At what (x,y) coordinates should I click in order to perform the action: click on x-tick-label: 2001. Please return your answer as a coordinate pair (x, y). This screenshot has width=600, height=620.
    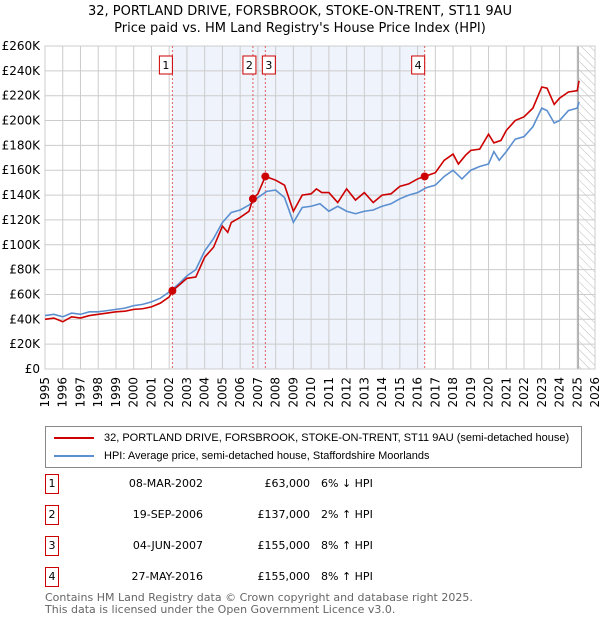
    Looking at the image, I should click on (151, 392).